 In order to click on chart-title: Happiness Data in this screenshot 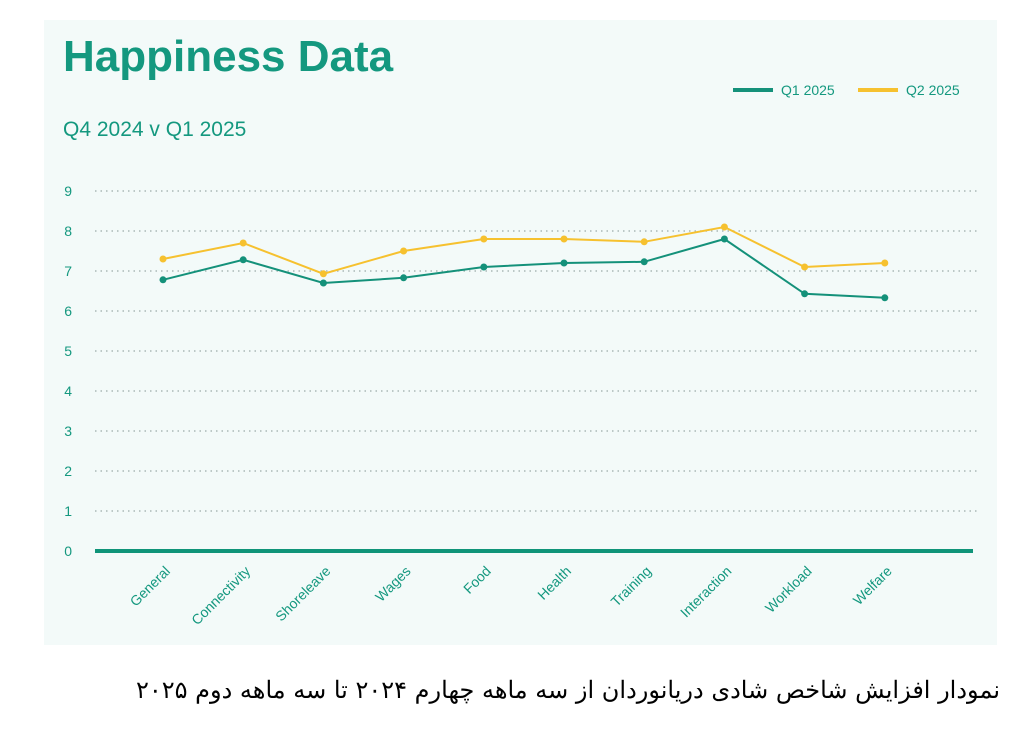, I will do `click(228, 56)`.